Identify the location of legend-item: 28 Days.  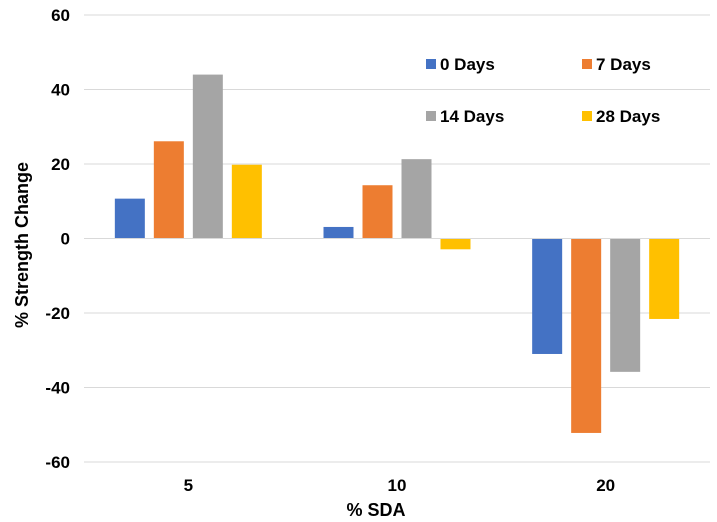
(621, 116).